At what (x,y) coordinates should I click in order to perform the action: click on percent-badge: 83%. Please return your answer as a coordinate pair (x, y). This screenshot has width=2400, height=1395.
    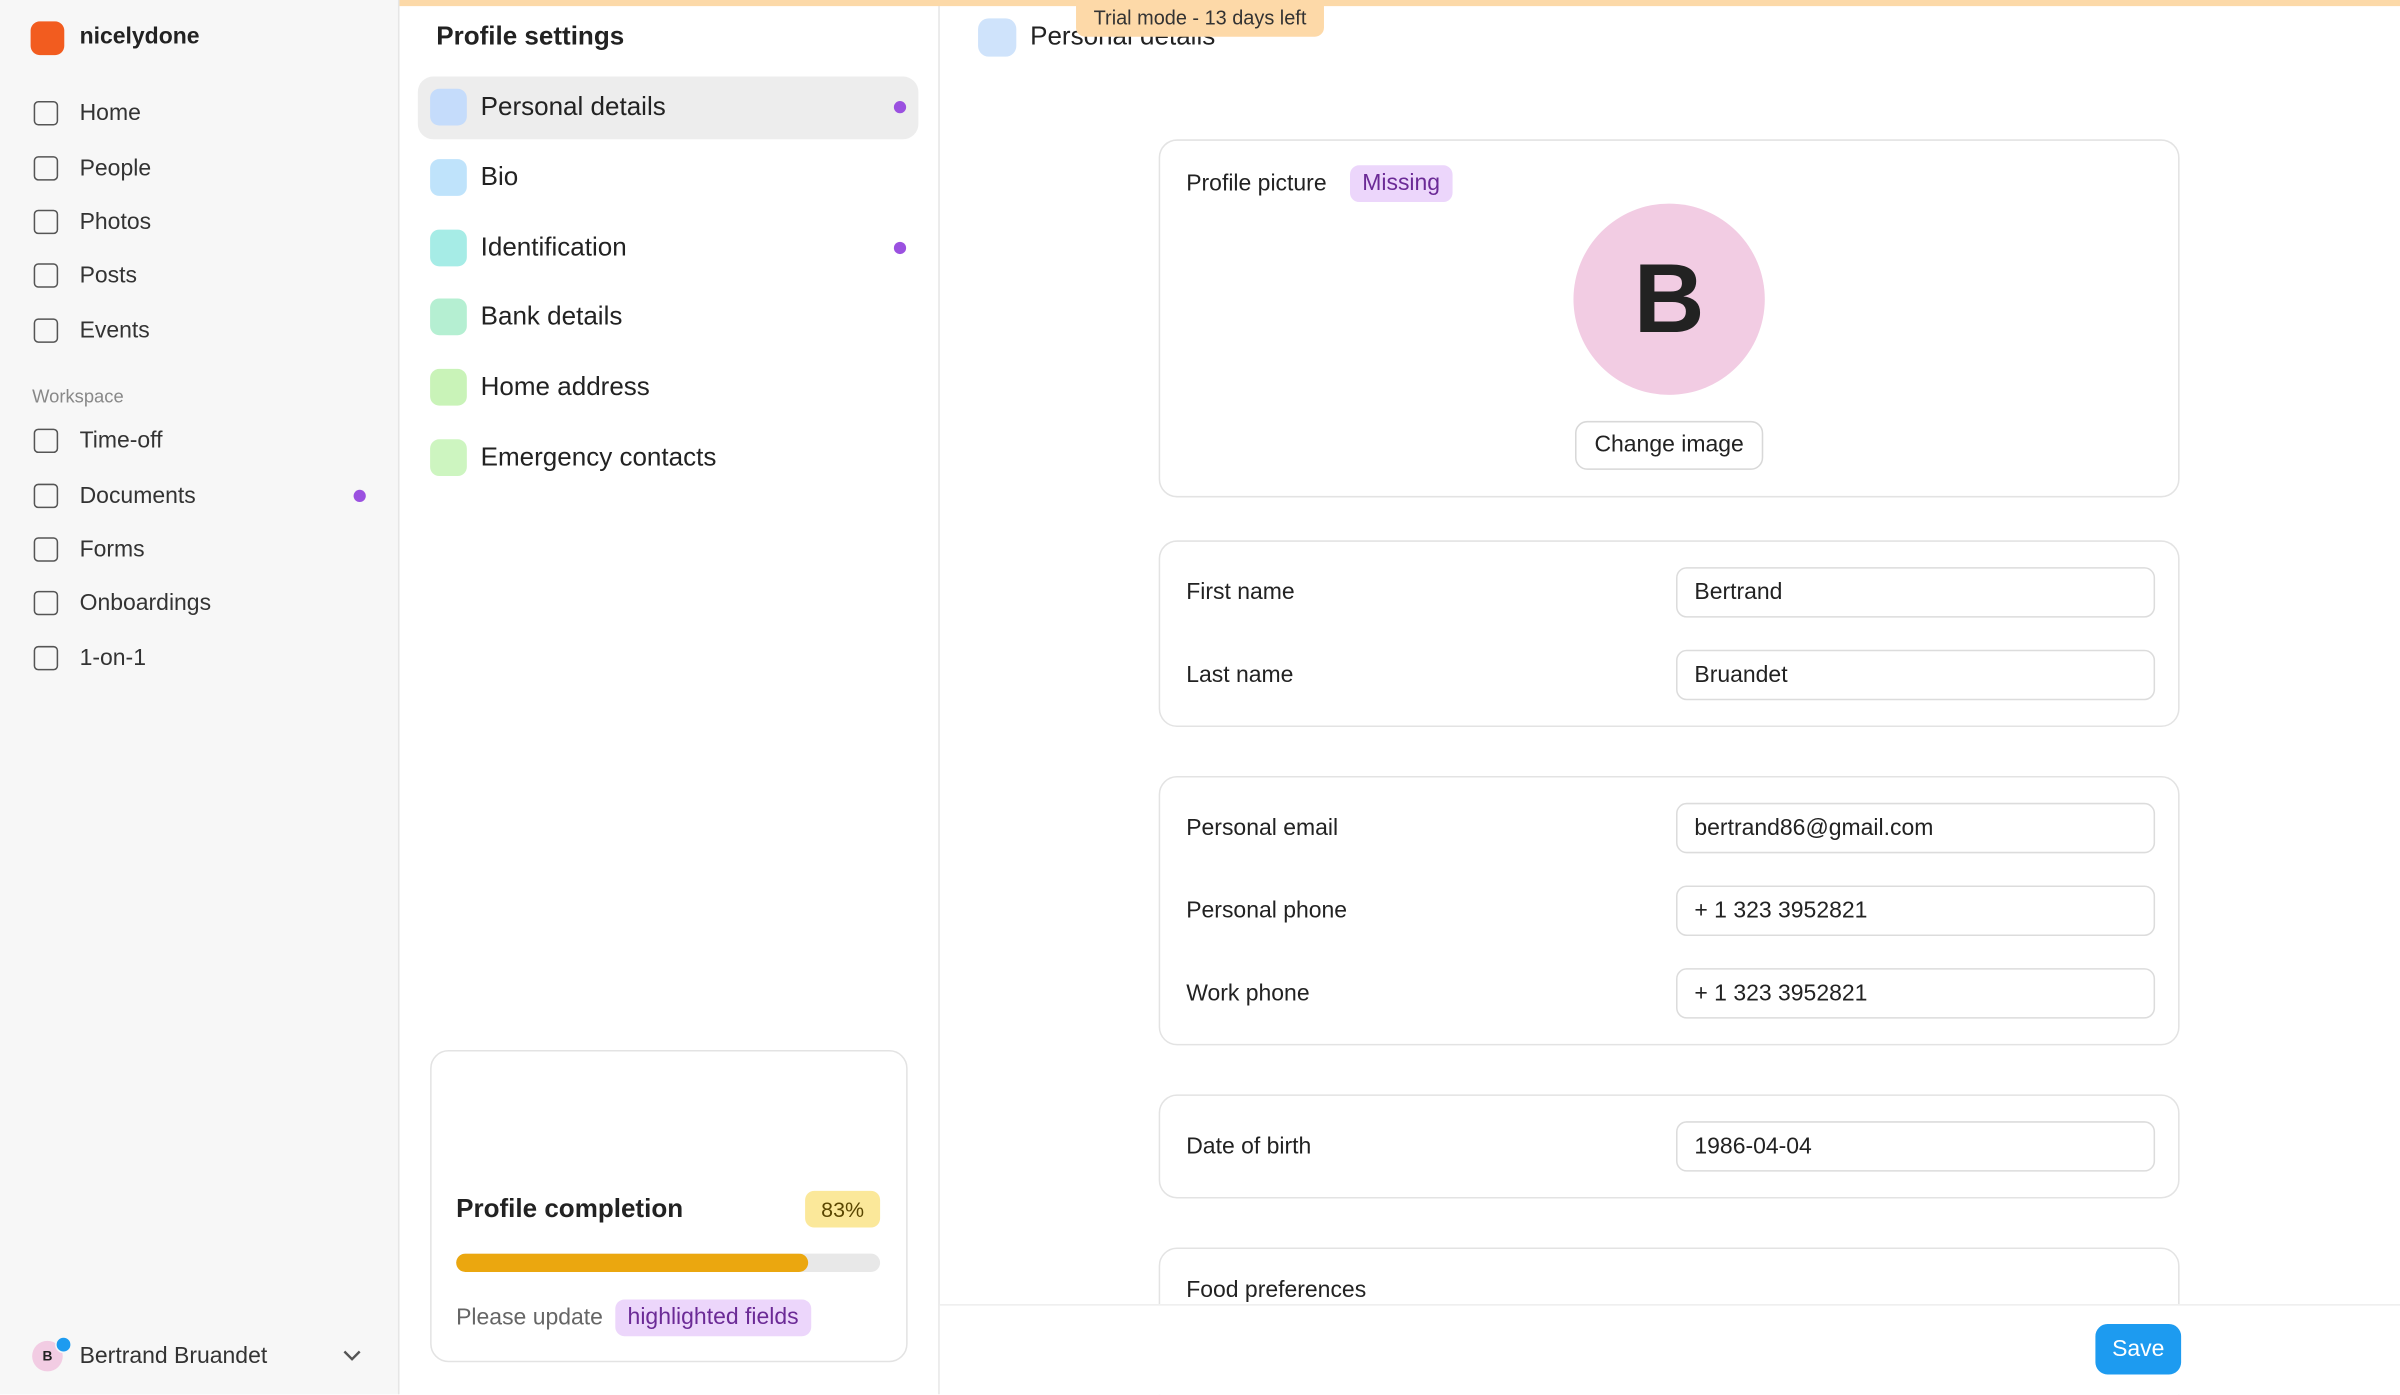
    Looking at the image, I should click on (843, 1209).